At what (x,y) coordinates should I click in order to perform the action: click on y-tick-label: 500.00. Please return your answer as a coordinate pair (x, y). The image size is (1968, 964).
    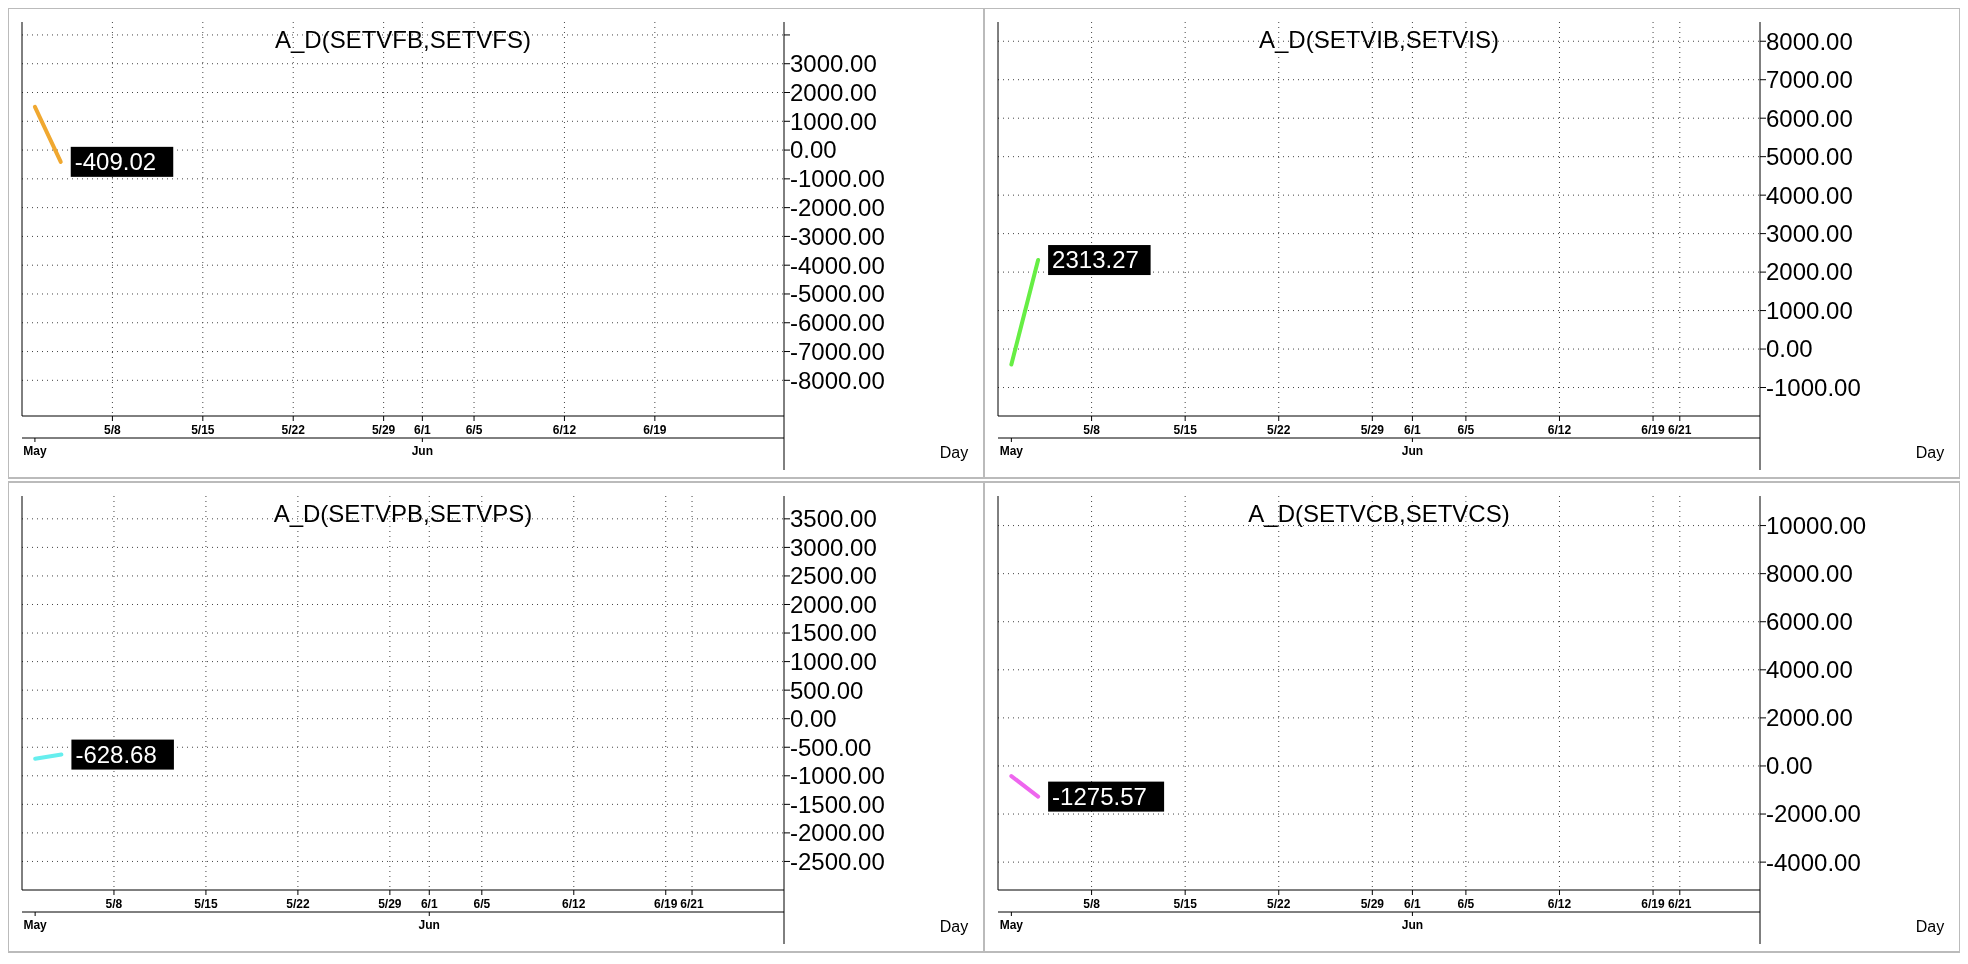
    Looking at the image, I should click on (827, 690).